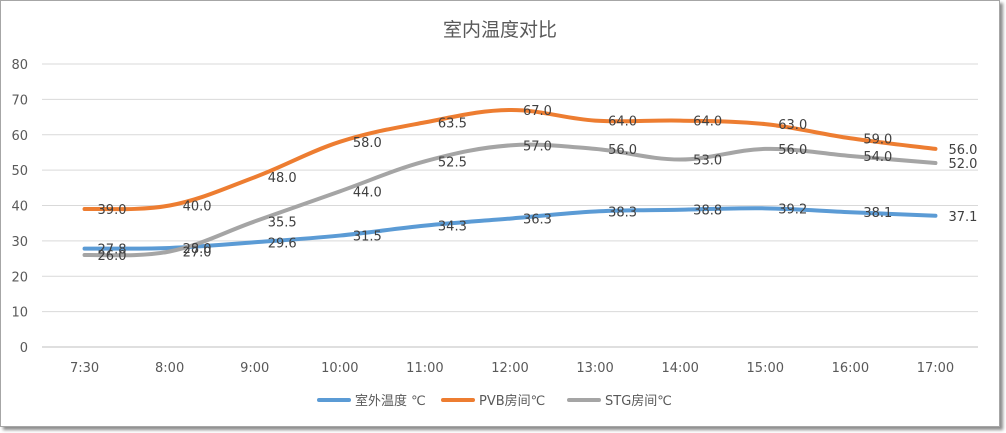  What do you see at coordinates (367, 237) in the screenshot?
I see `data-label: 31.5` at bounding box center [367, 237].